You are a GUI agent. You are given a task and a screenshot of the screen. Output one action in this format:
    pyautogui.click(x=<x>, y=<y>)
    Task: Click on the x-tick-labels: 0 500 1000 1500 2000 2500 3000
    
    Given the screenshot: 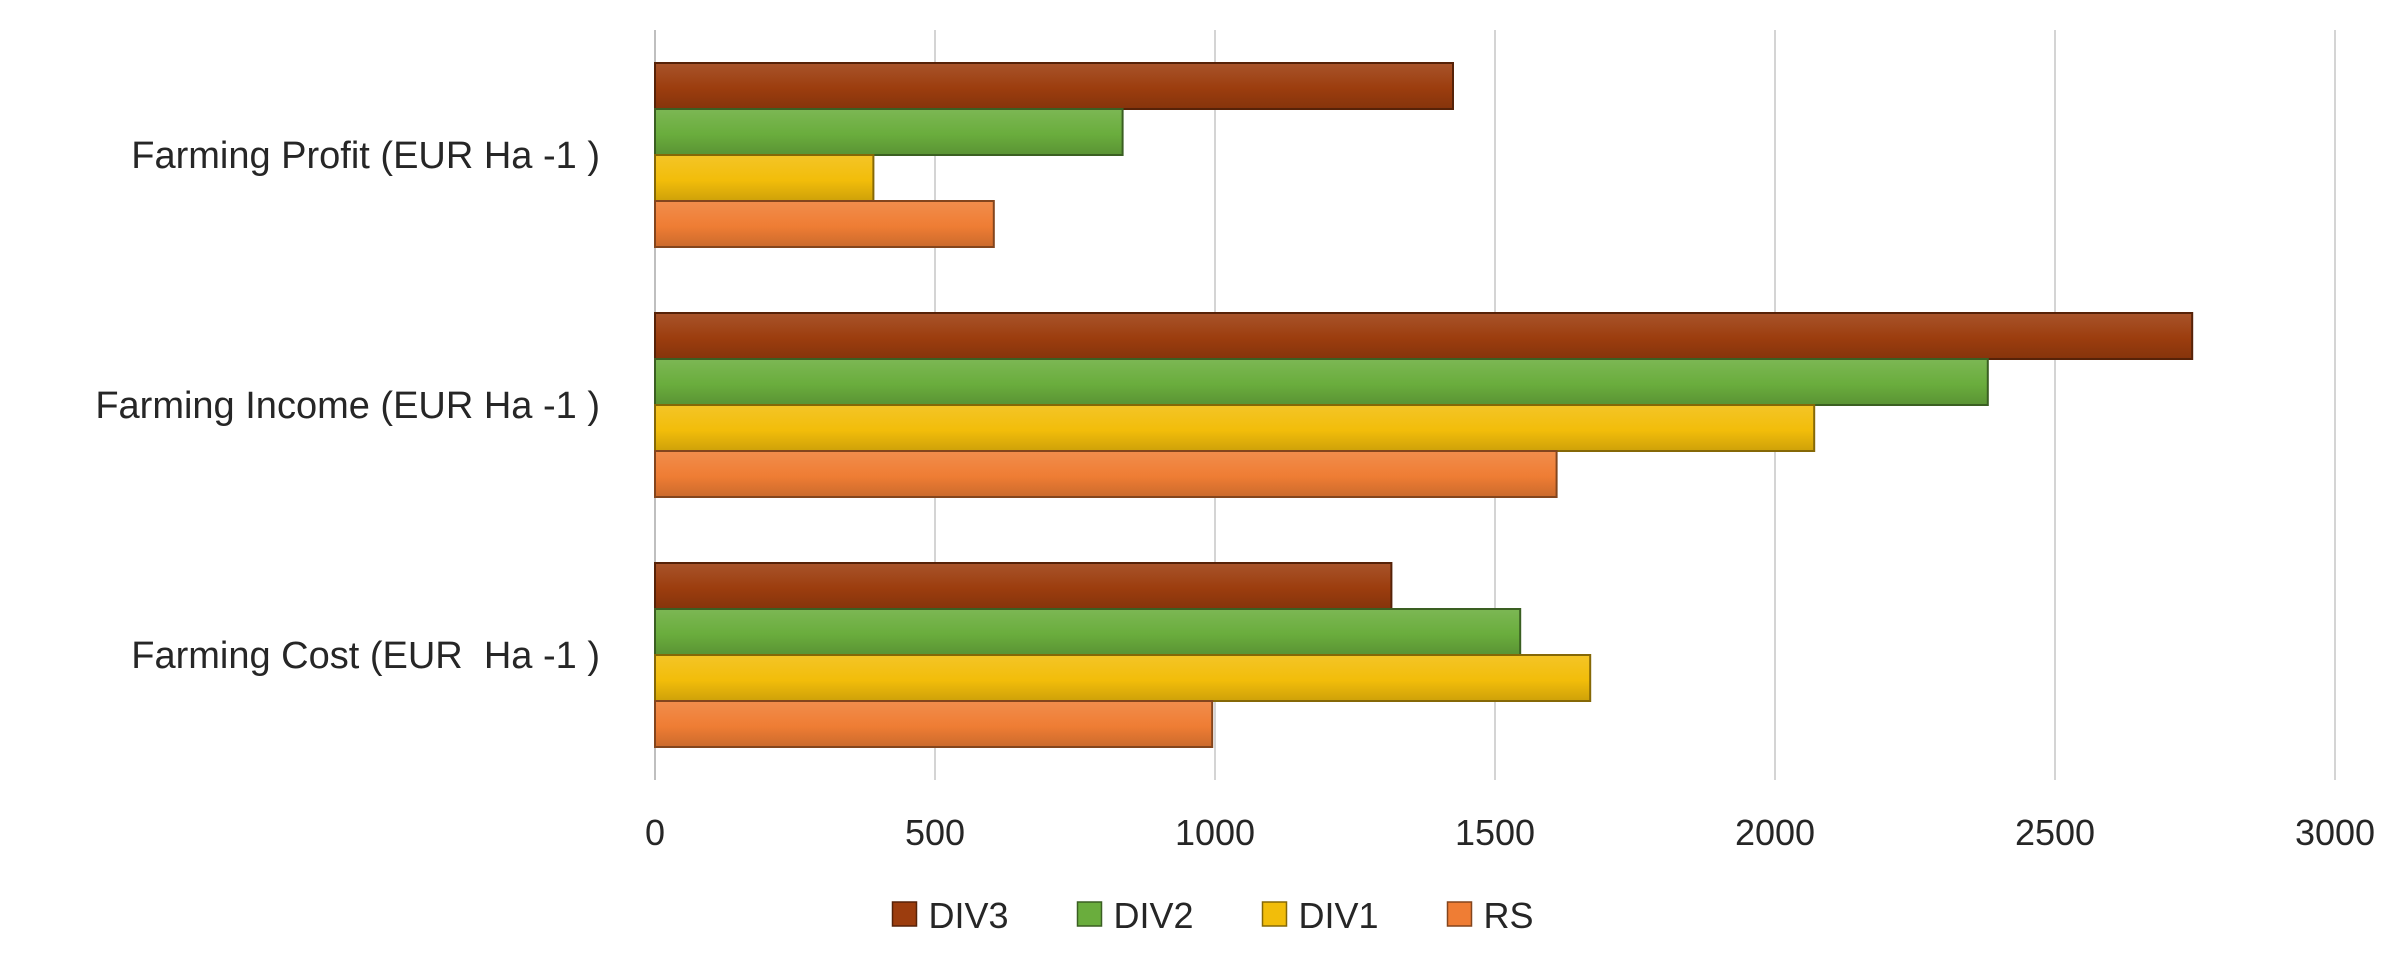 What is the action you would take?
    pyautogui.click(x=1510, y=832)
    